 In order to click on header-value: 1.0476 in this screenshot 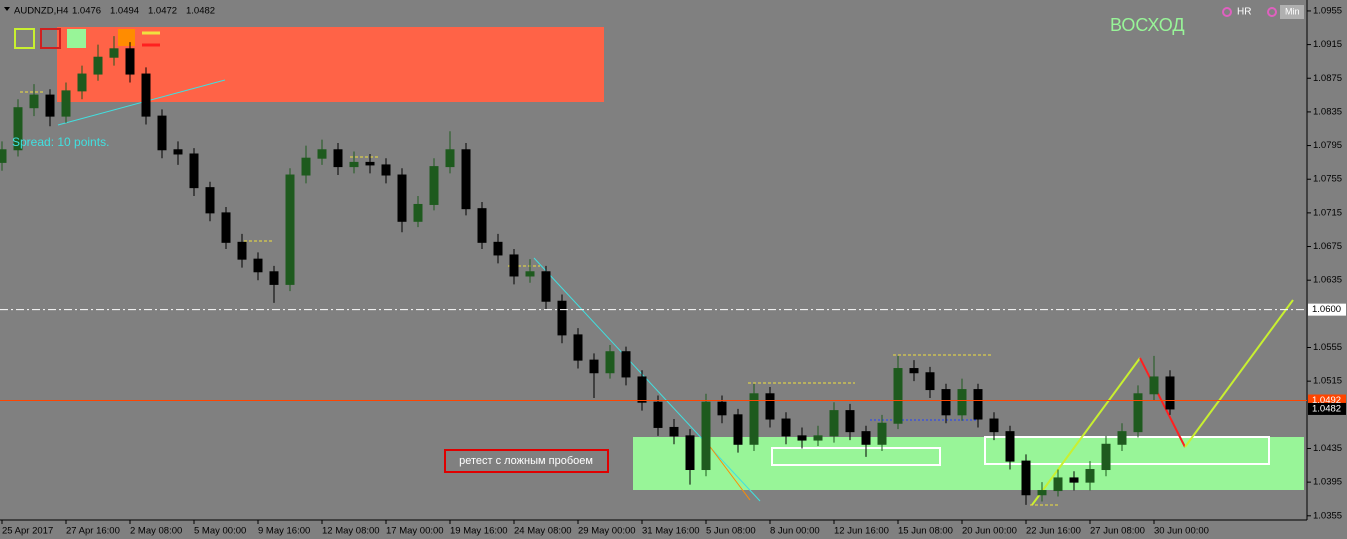, I will do `click(86, 11)`.